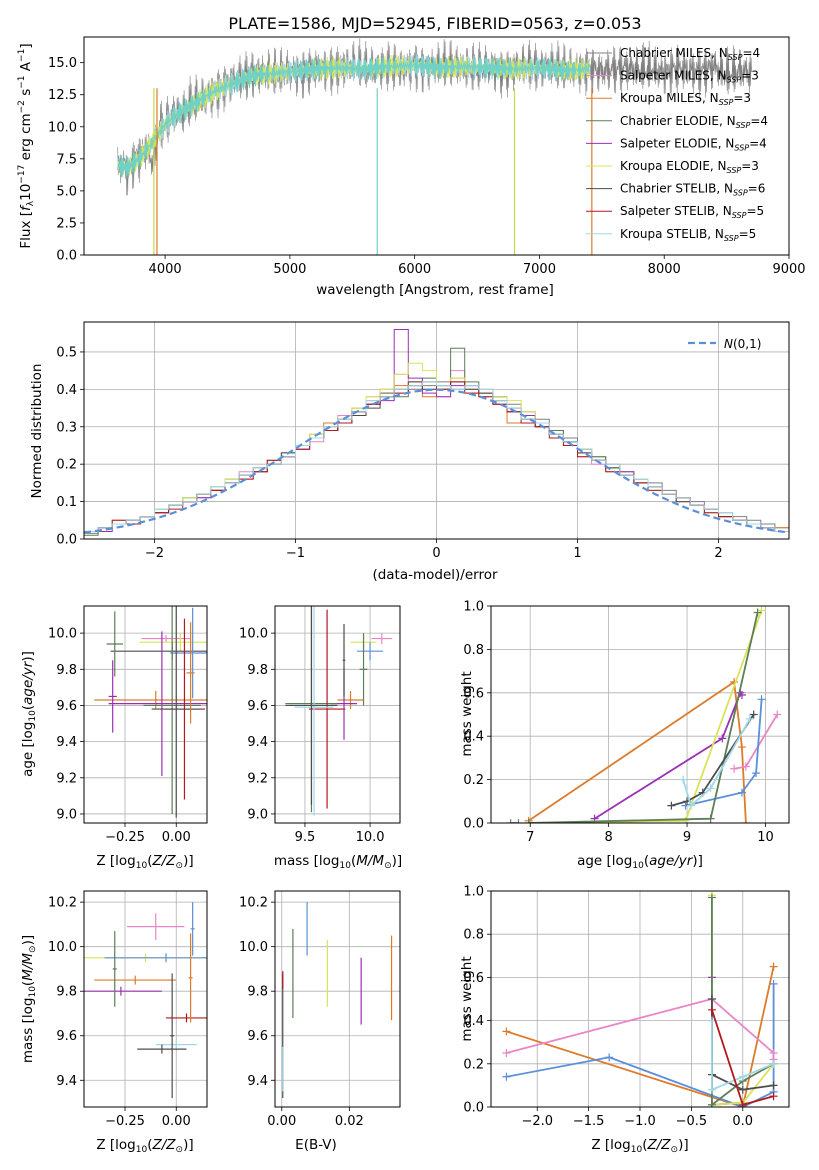 Image resolution: width=819 pixels, height=1170 pixels. Describe the element at coordinates (473, 1021) in the screenshot. I see `massweight-vs-Z-ytick-label-2: 0.4` at that location.